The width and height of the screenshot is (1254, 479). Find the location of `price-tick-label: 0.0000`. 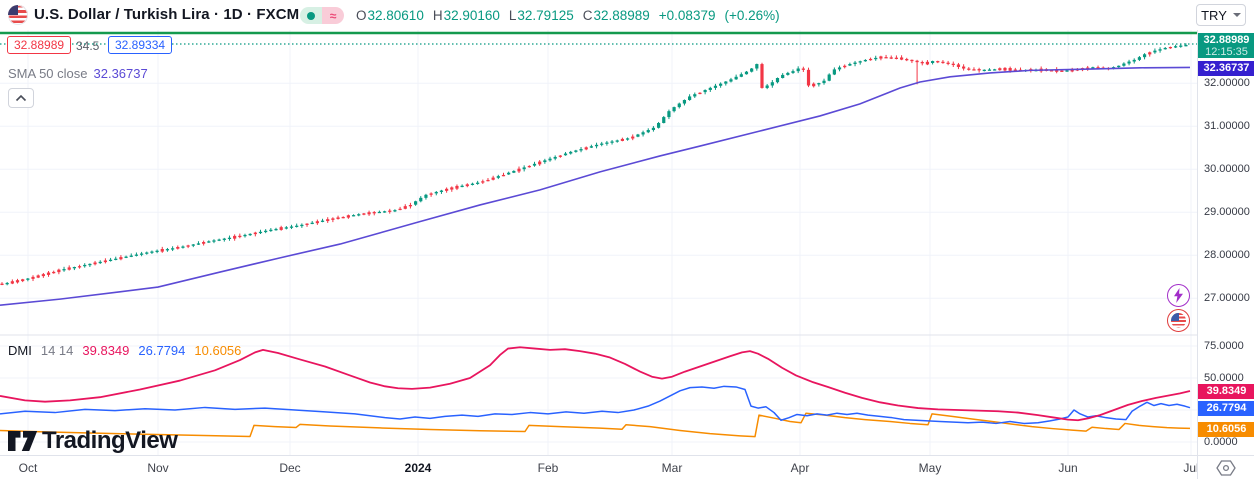

price-tick-label: 0.0000 is located at coordinates (1221, 442).